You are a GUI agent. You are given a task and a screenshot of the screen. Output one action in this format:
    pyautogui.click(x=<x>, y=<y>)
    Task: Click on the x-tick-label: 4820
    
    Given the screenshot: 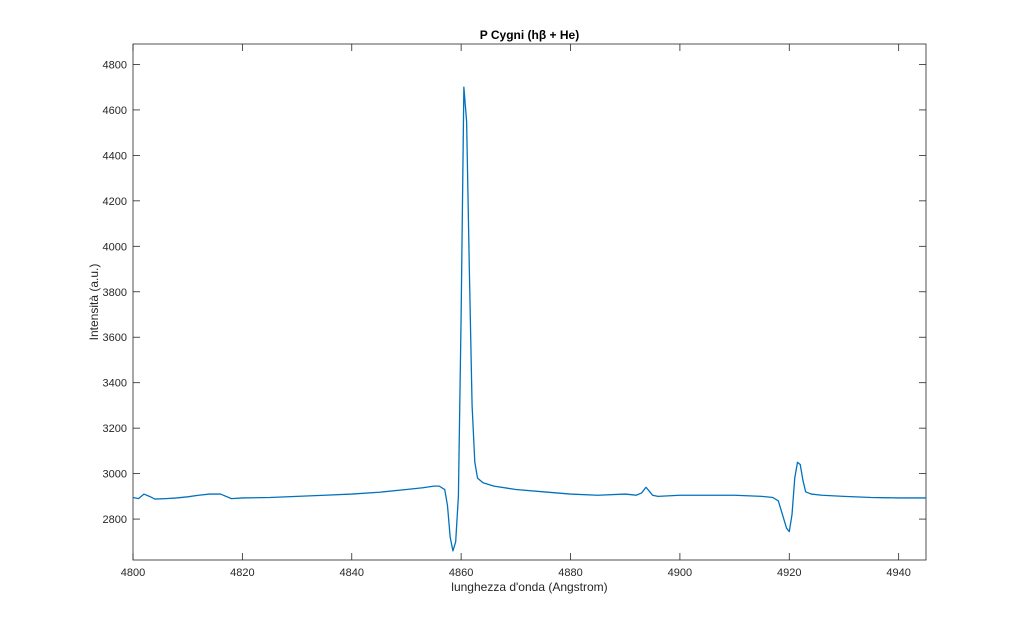 What is the action you would take?
    pyautogui.click(x=242, y=573)
    